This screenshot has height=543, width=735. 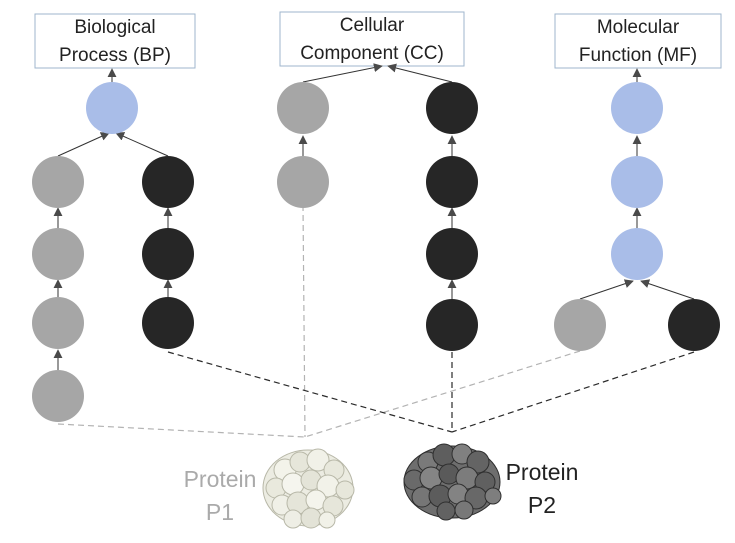 What do you see at coordinates (580, 325) in the screenshot?
I see `mf-p1-leaf-node` at bounding box center [580, 325].